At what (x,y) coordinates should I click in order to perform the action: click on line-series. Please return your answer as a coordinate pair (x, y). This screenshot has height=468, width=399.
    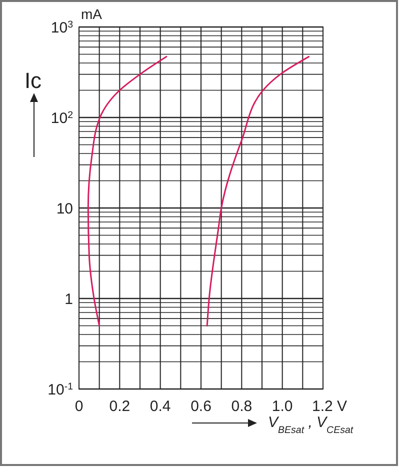
    Looking at the image, I should click on (127, 191).